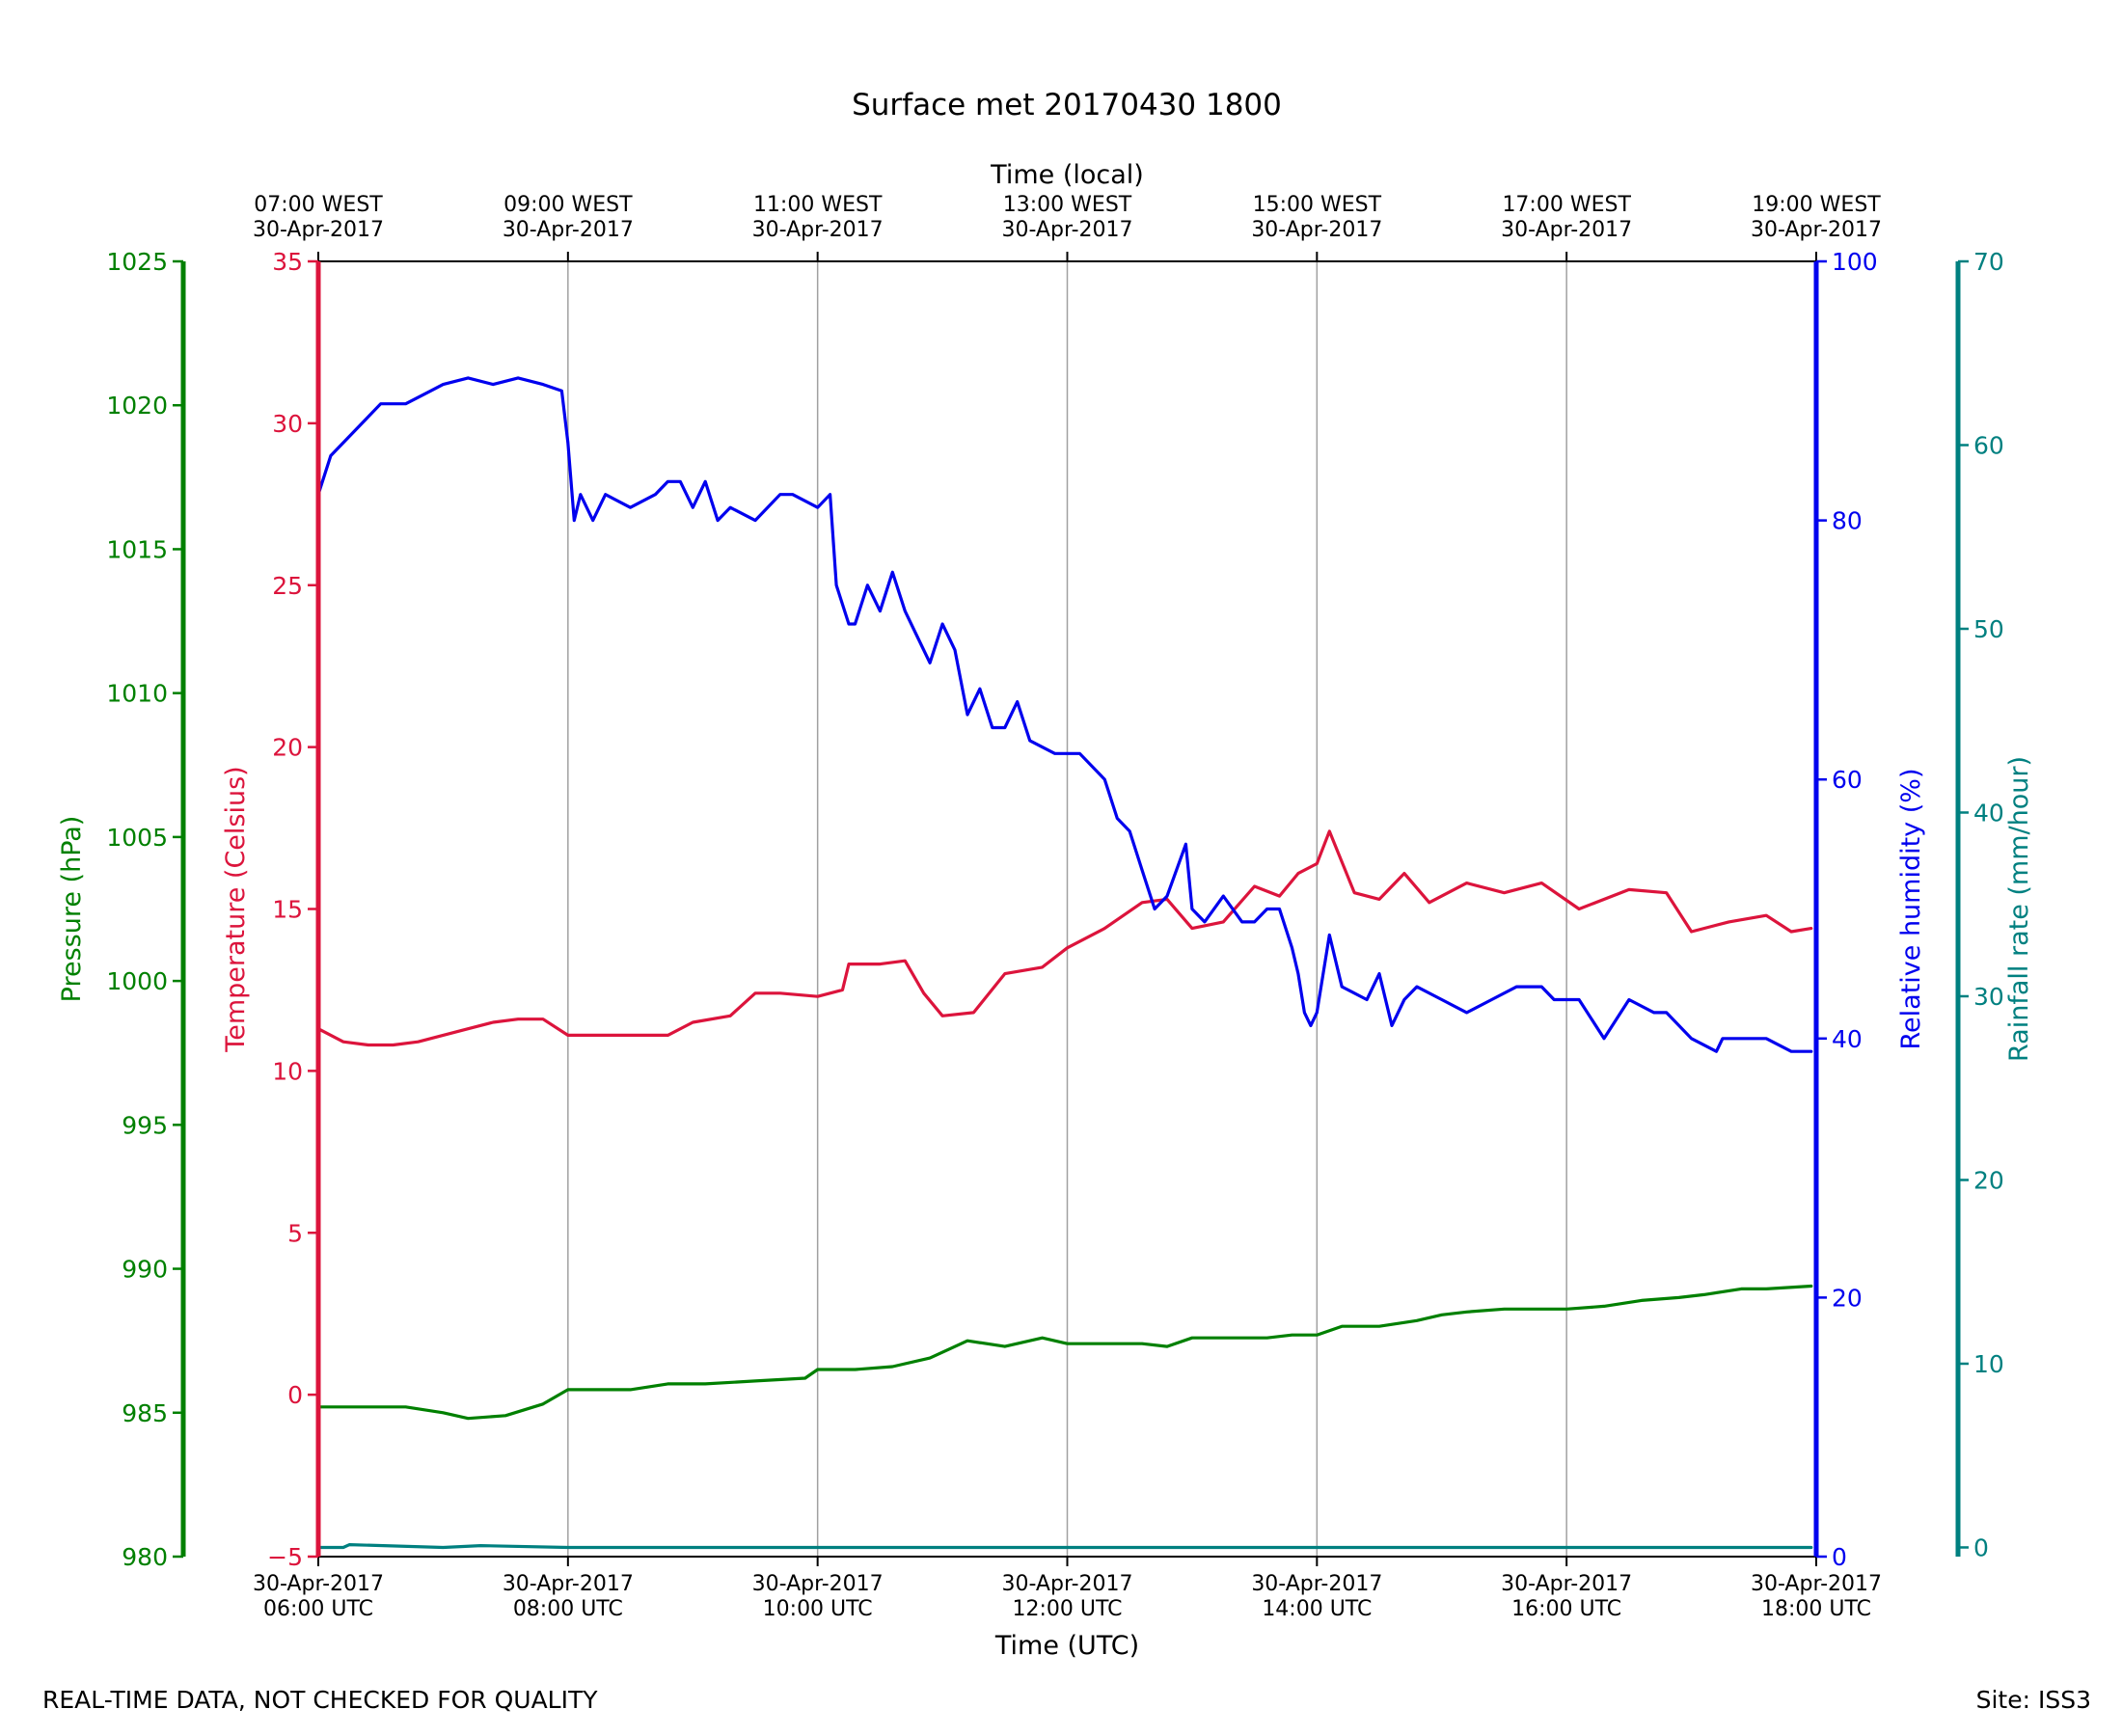 The height and width of the screenshot is (1736, 2122). Describe the element at coordinates (288, 424) in the screenshot. I see `temperature-tick-label: 30` at that location.